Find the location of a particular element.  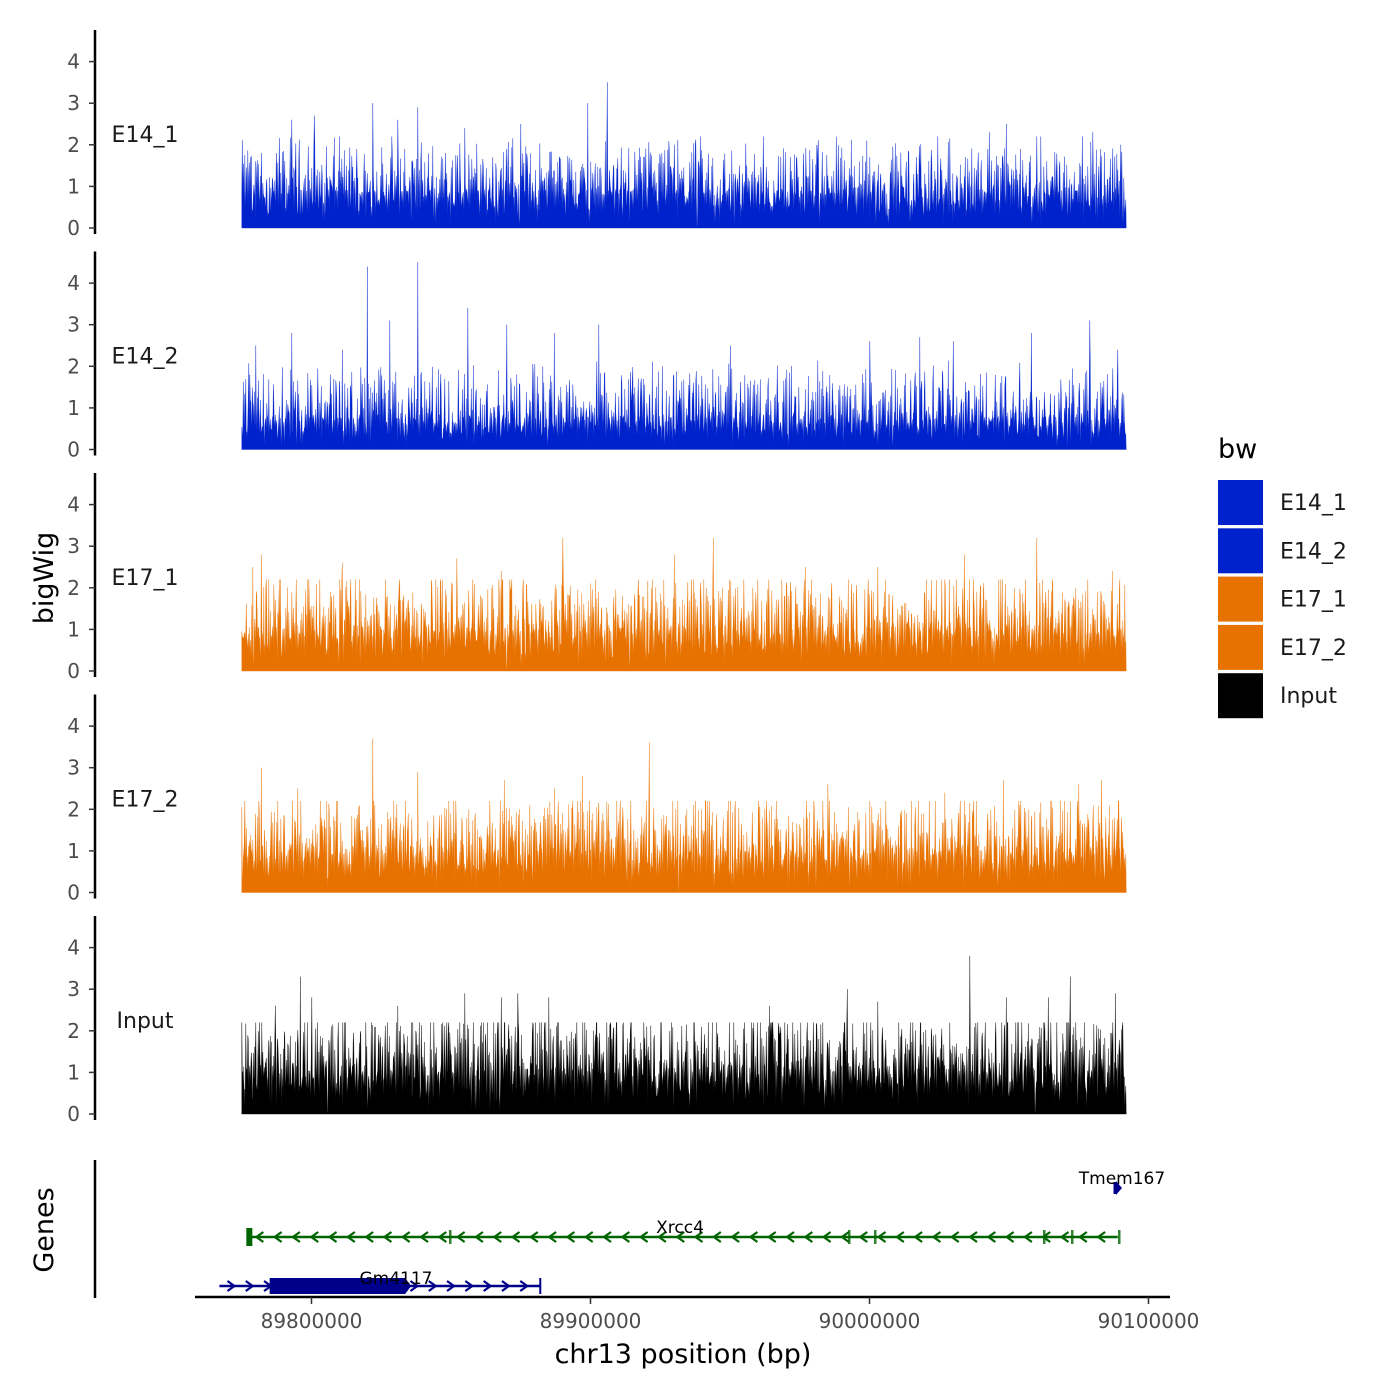

legend-title: bw is located at coordinates (1237, 449).